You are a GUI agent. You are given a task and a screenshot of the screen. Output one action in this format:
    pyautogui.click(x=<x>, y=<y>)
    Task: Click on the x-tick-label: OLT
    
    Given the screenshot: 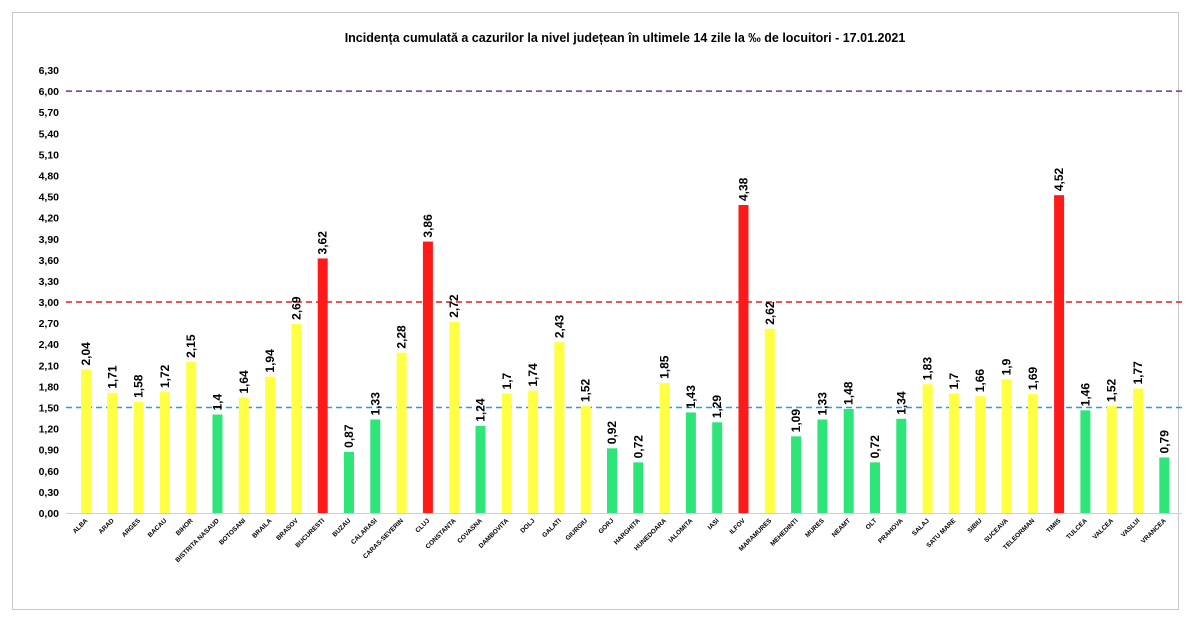 What is the action you would take?
    pyautogui.click(x=872, y=524)
    